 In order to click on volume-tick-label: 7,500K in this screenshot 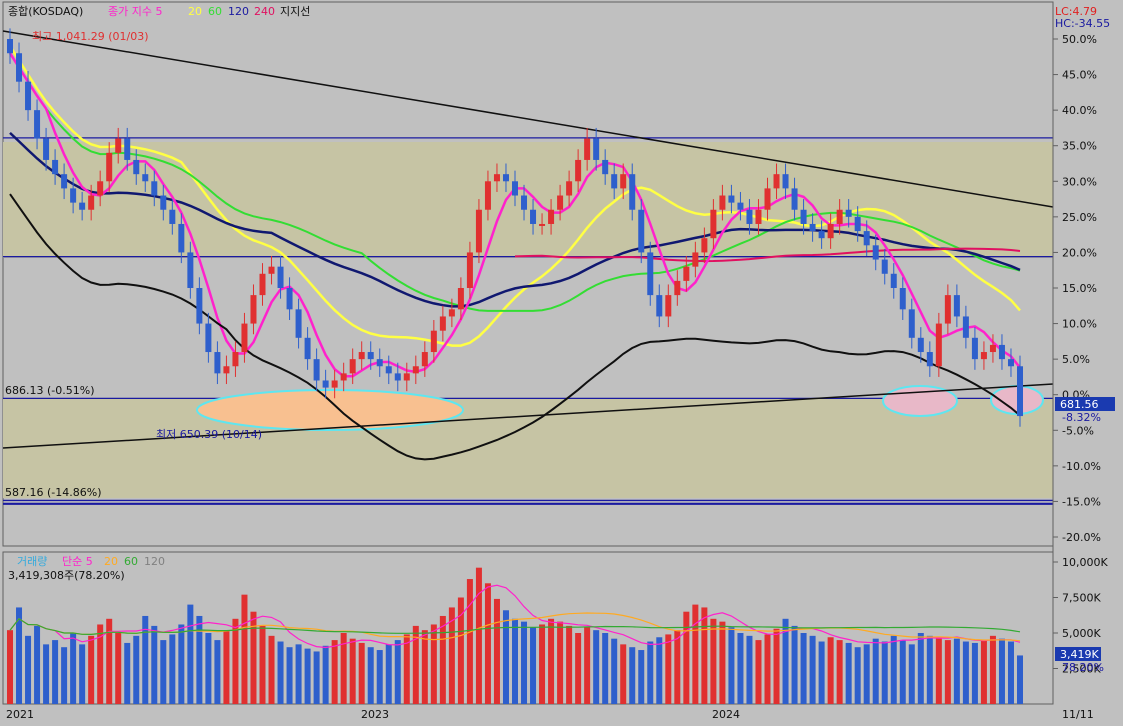, I will do `click(1081, 598)`.